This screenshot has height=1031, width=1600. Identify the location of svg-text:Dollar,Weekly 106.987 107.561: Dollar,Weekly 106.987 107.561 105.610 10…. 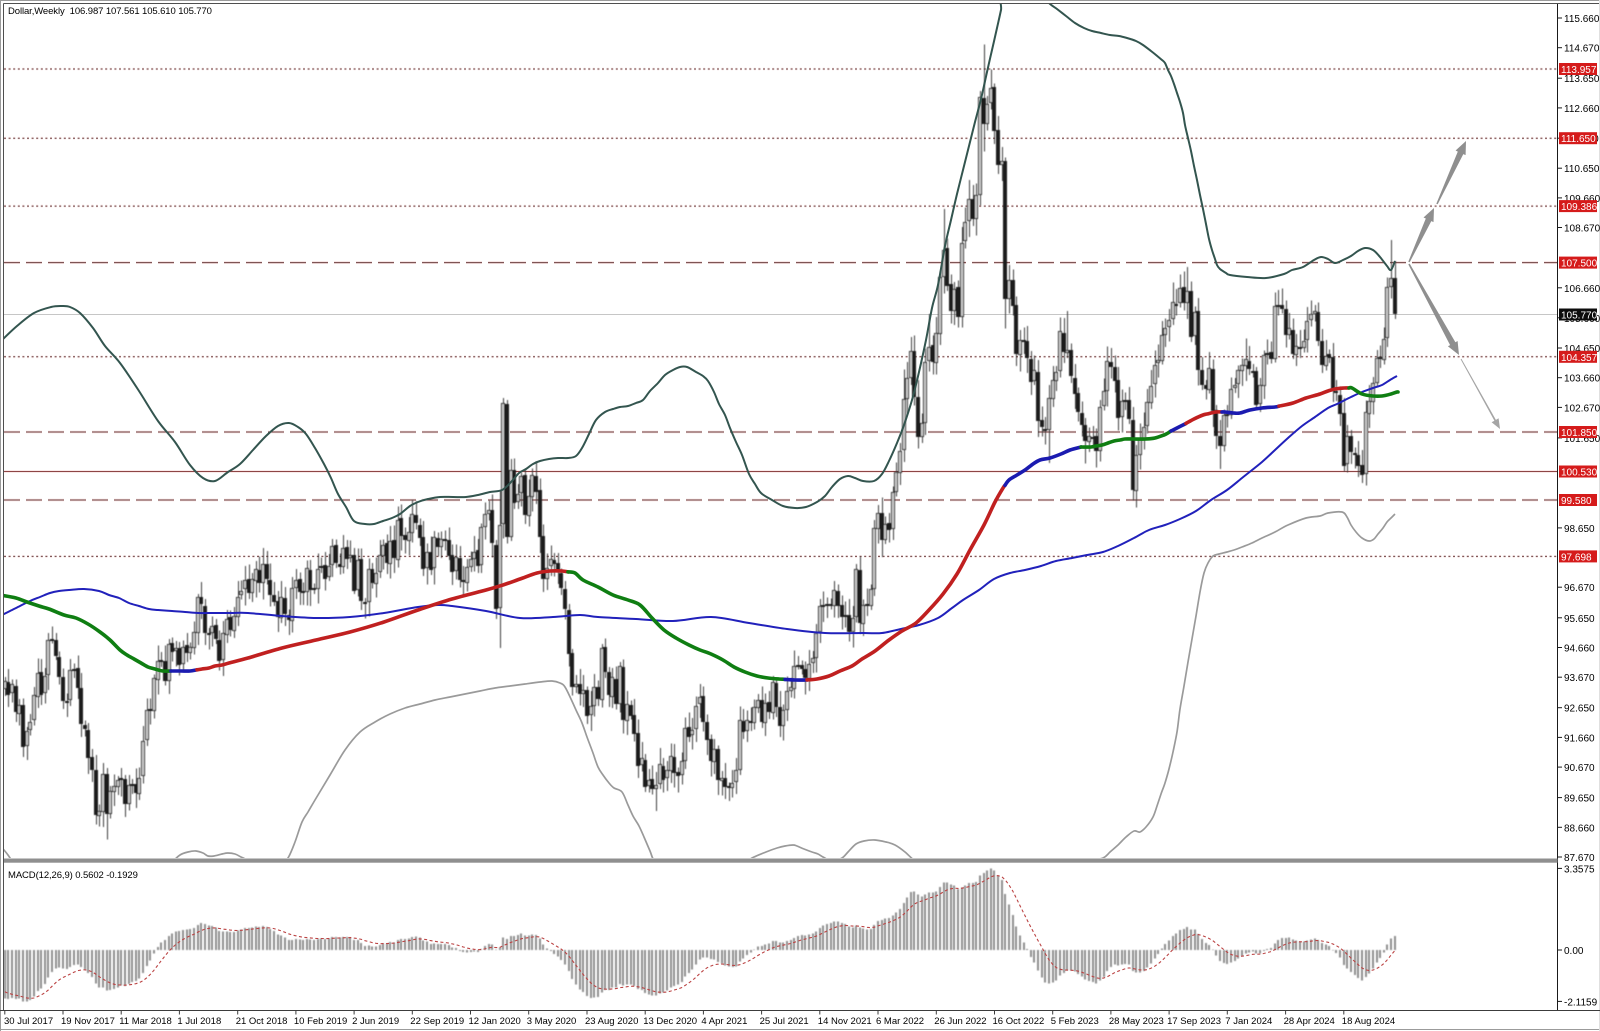
(110, 11).